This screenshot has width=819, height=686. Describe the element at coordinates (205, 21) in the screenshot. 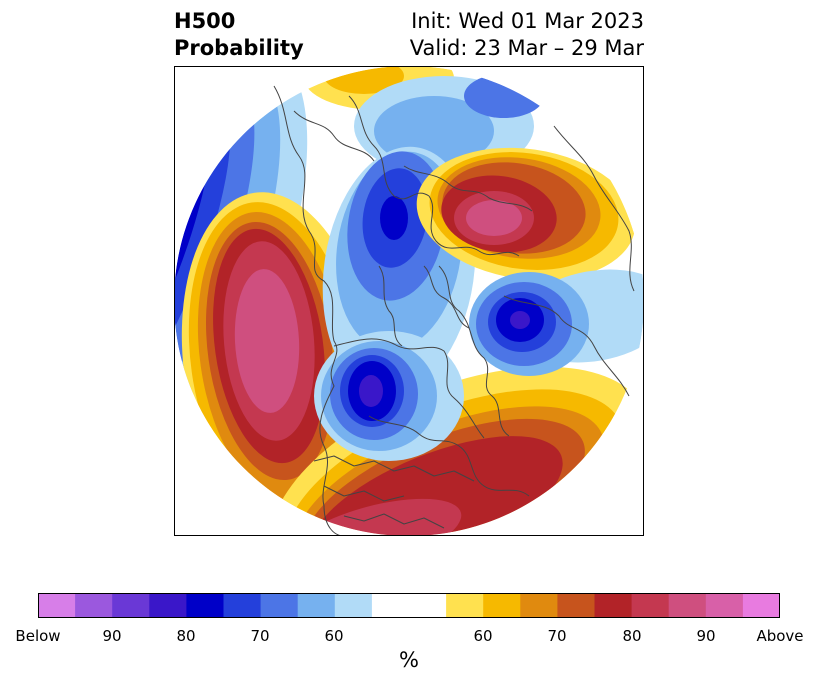

I see `title-line-1: H500` at that location.